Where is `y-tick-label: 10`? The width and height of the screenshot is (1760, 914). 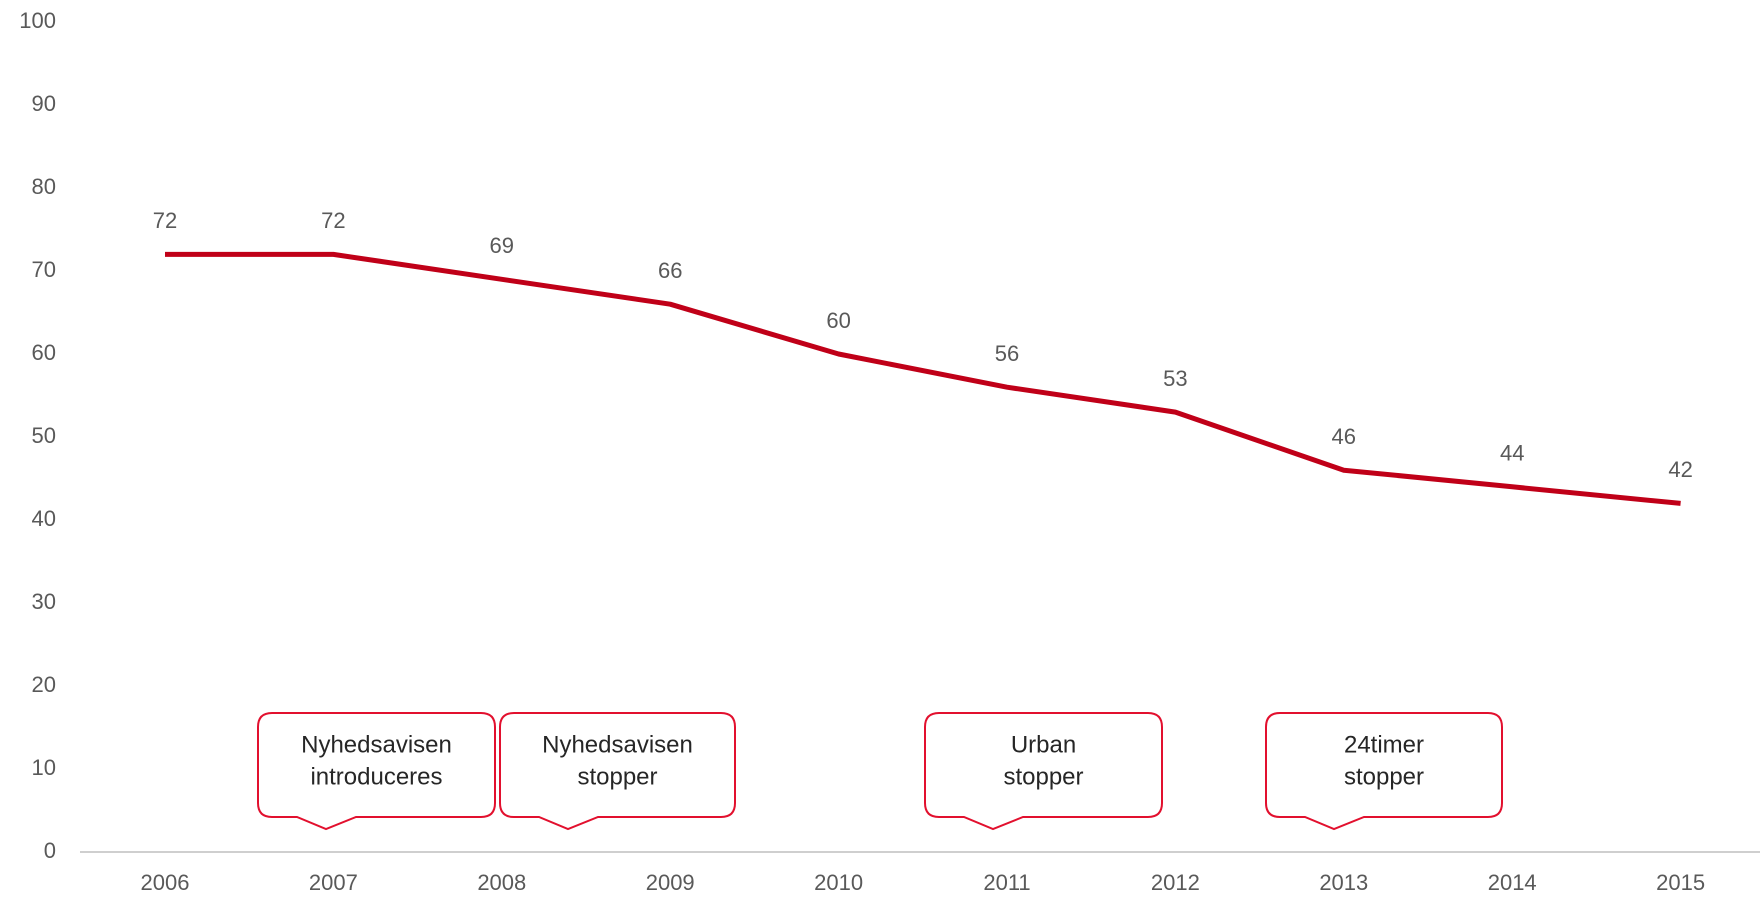
y-tick-label: 10 is located at coordinates (44, 767).